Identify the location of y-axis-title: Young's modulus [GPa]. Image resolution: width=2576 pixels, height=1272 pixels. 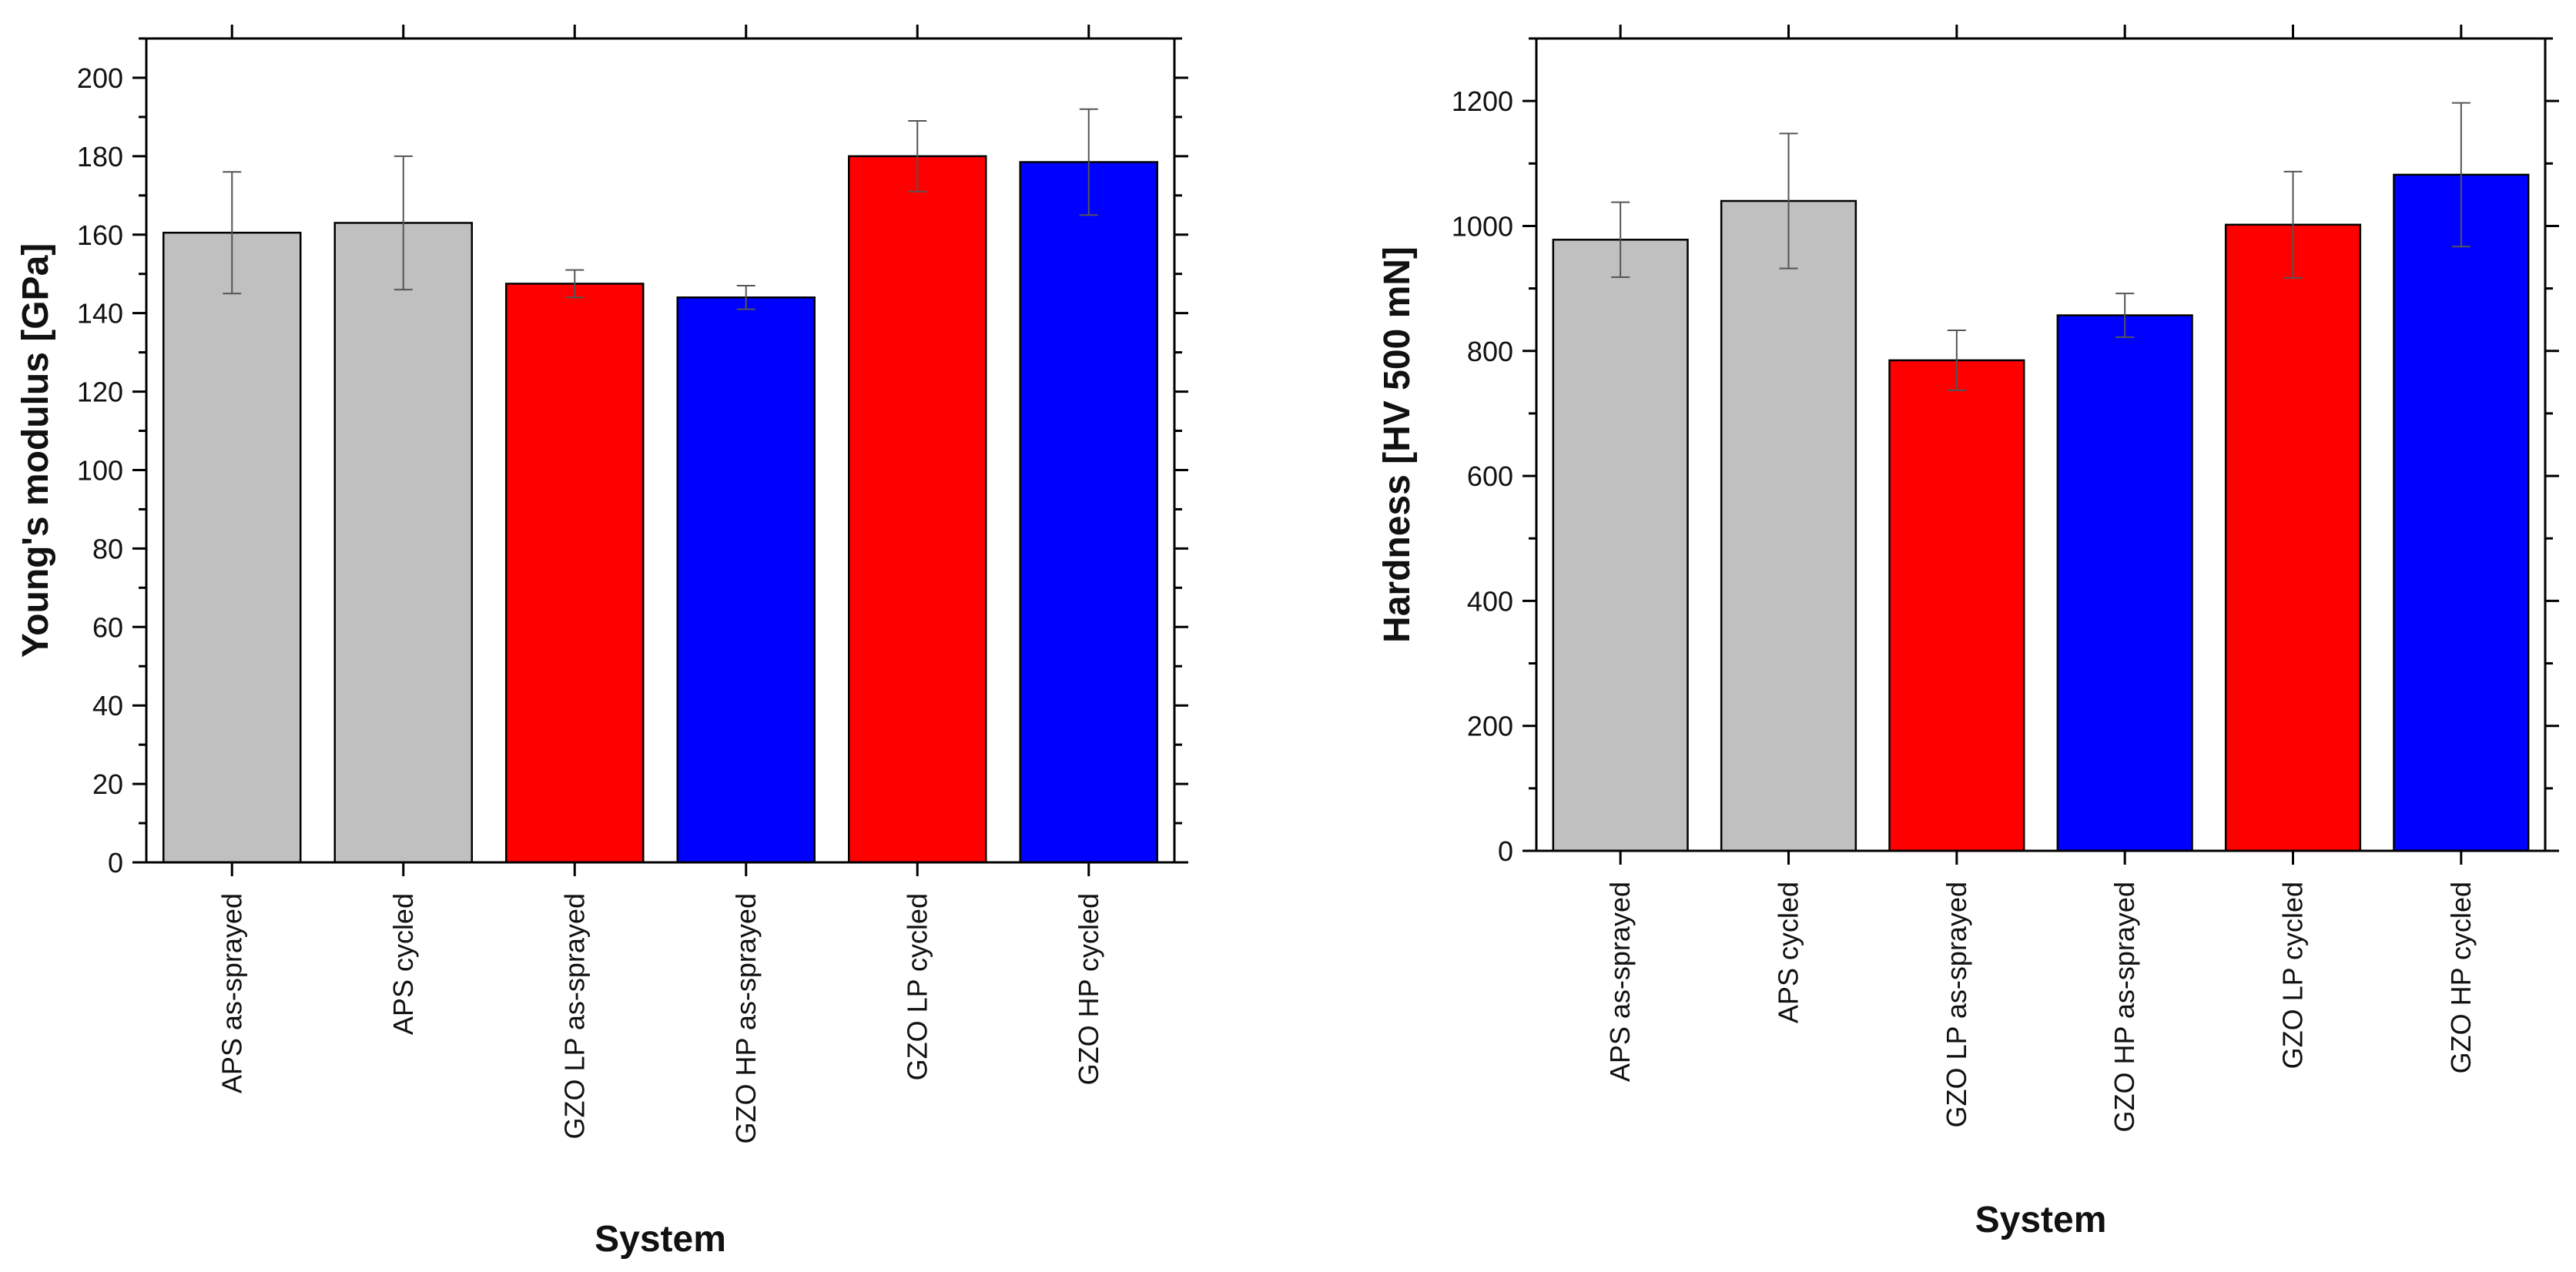
(36, 451).